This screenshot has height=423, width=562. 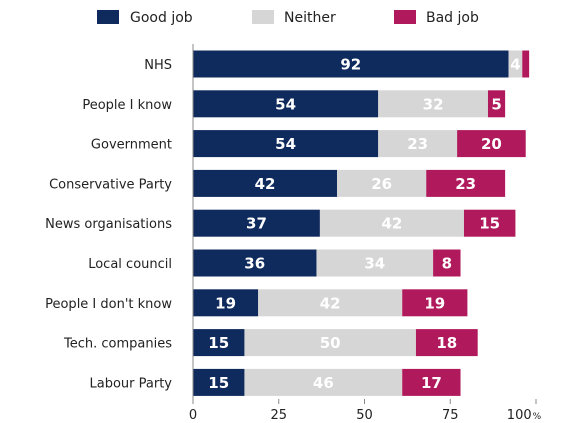 I want to click on data-label: 37, so click(x=256, y=224).